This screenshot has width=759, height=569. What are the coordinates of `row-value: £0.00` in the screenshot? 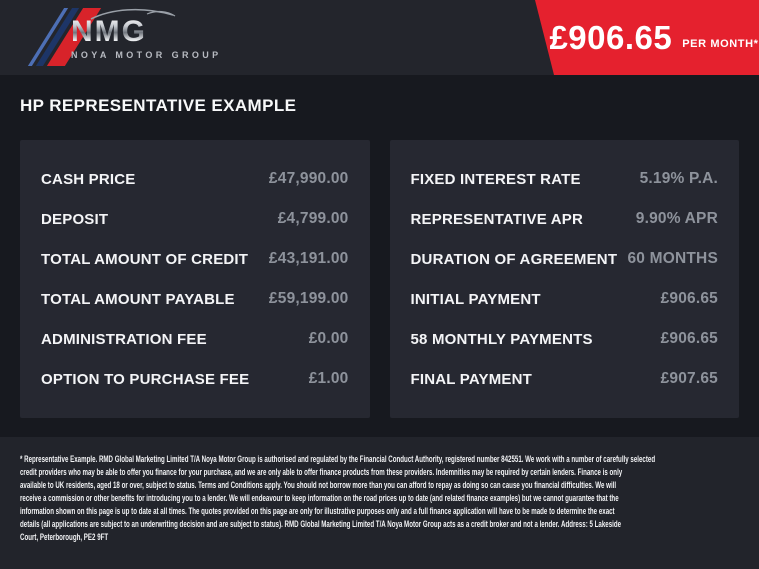 It's located at (328, 338).